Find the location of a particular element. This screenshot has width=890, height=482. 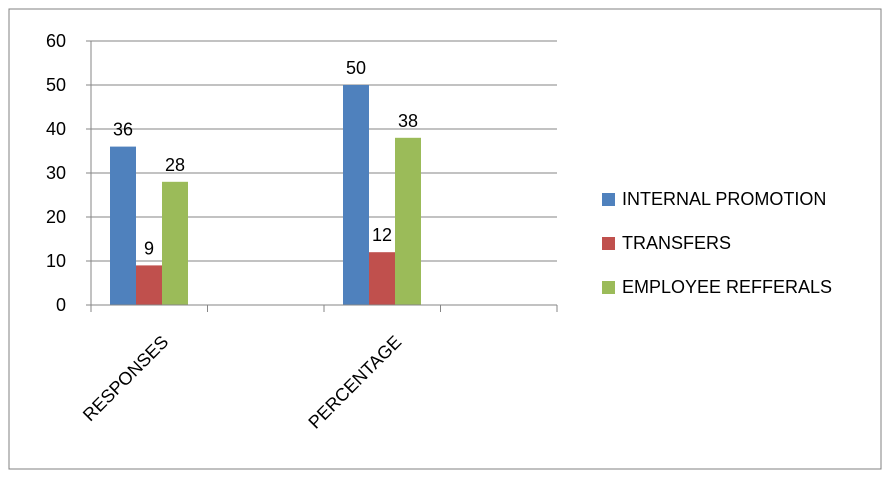

y-tick-label: 50 is located at coordinates (56, 85).